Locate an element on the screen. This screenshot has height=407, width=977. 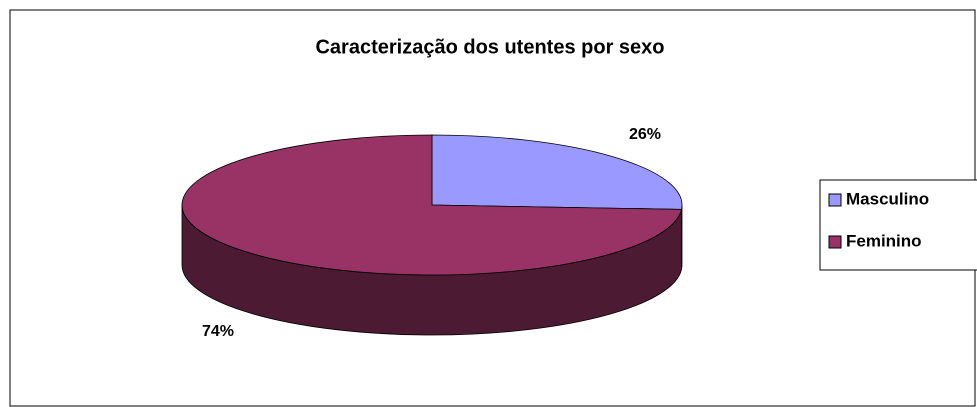
legend-label: Masculino is located at coordinates (887, 198).